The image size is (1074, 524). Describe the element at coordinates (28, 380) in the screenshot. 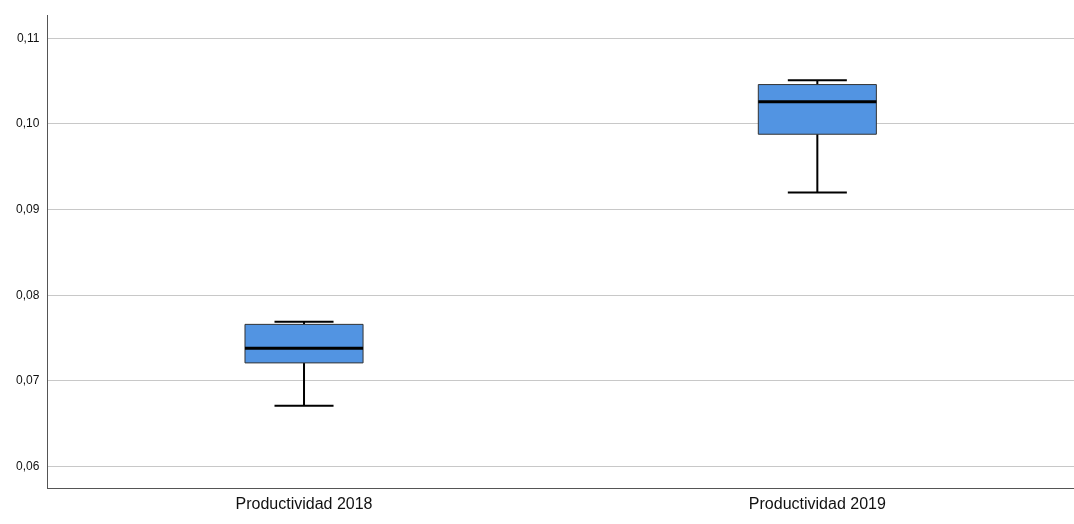

I see `y-tick-label: 0,07` at that location.